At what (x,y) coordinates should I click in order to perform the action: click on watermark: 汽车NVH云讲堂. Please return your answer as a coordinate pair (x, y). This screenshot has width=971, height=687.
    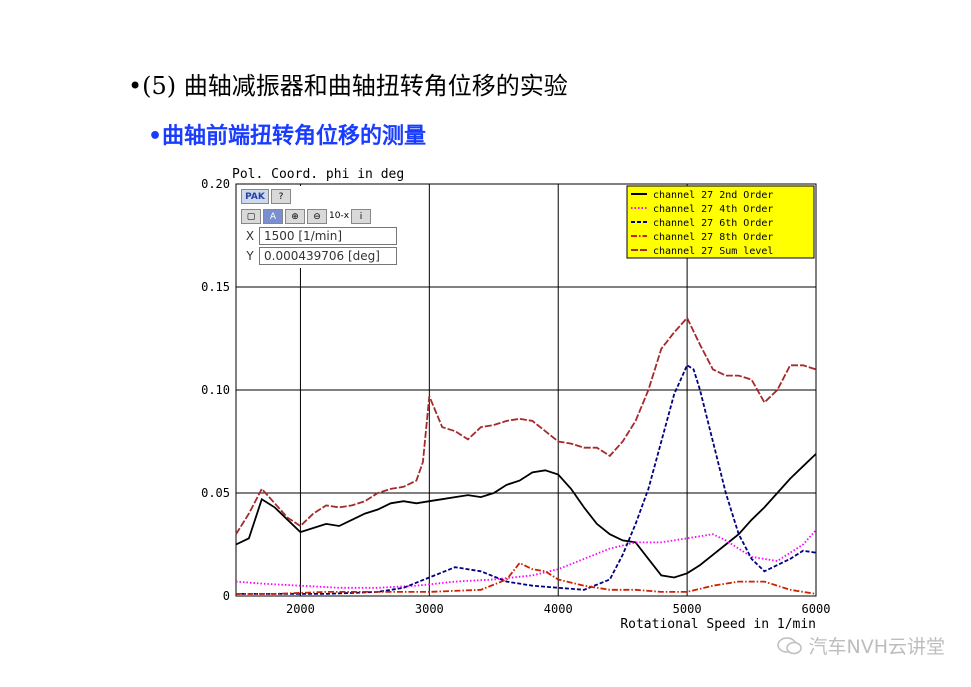
    Looking at the image, I should click on (861, 645).